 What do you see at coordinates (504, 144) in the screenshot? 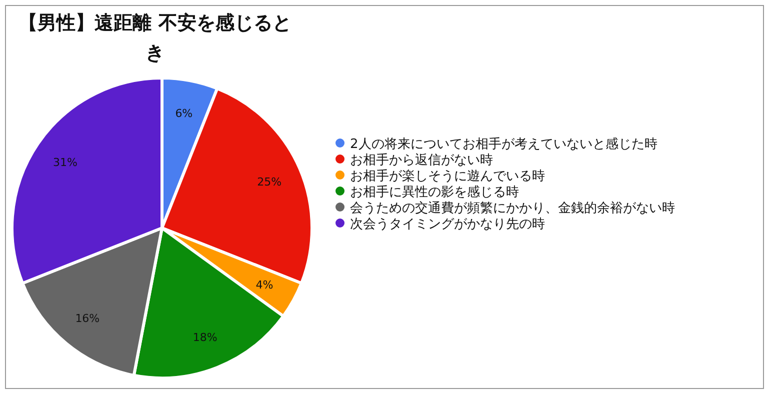
I see `legend-label: 2人の将来についてお相手が考えていないと感じた時` at bounding box center [504, 144].